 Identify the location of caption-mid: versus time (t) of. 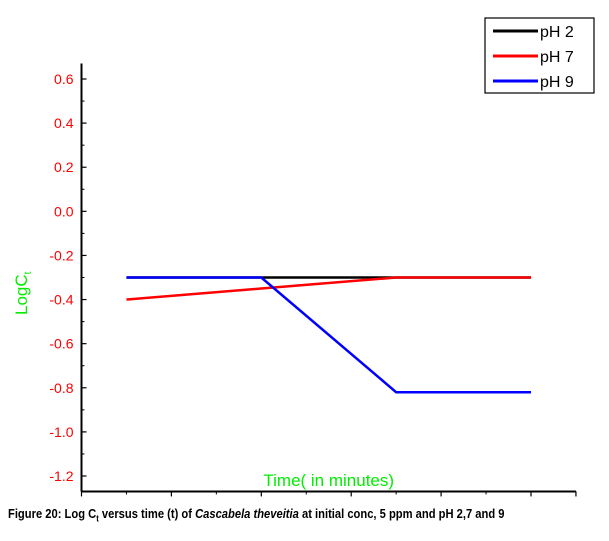
(147, 513).